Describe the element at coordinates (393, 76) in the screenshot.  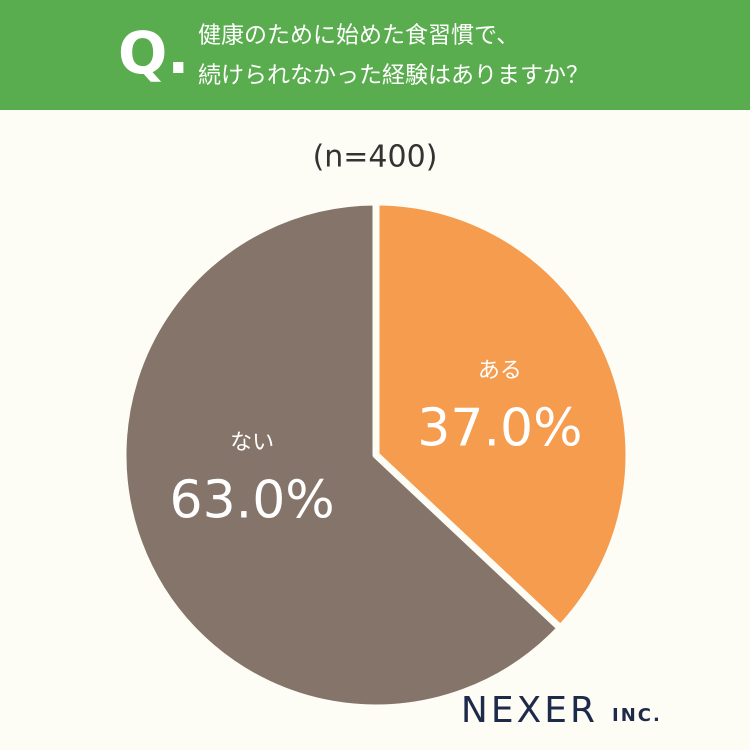
I see `question-line: 続けられなかった経験はありますか？` at that location.